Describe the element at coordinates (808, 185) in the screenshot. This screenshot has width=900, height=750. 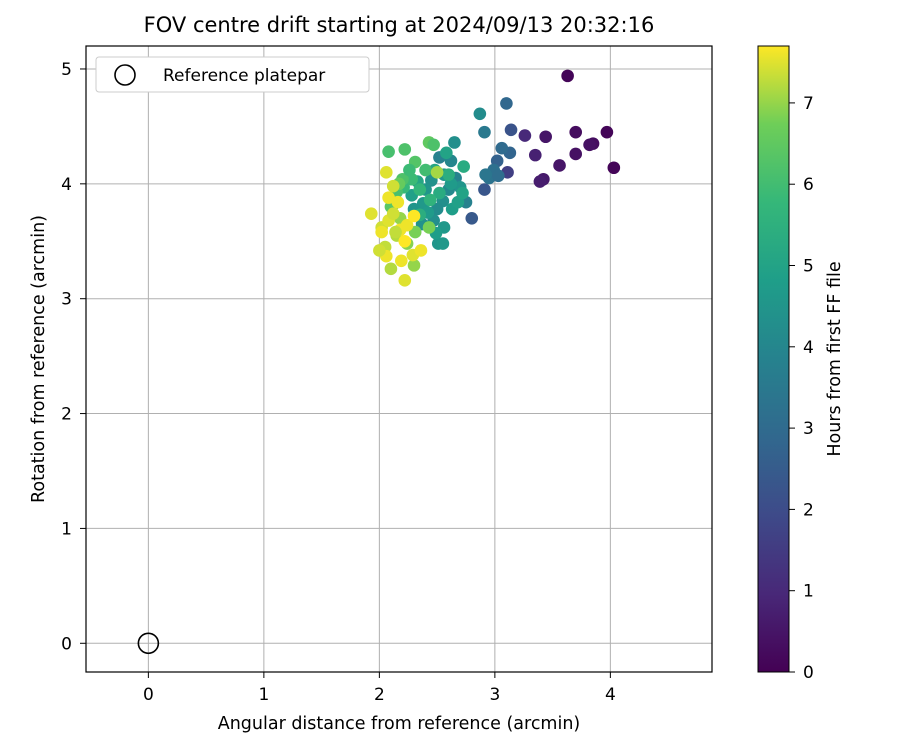
I see `colorbar-tick-label: 6` at that location.